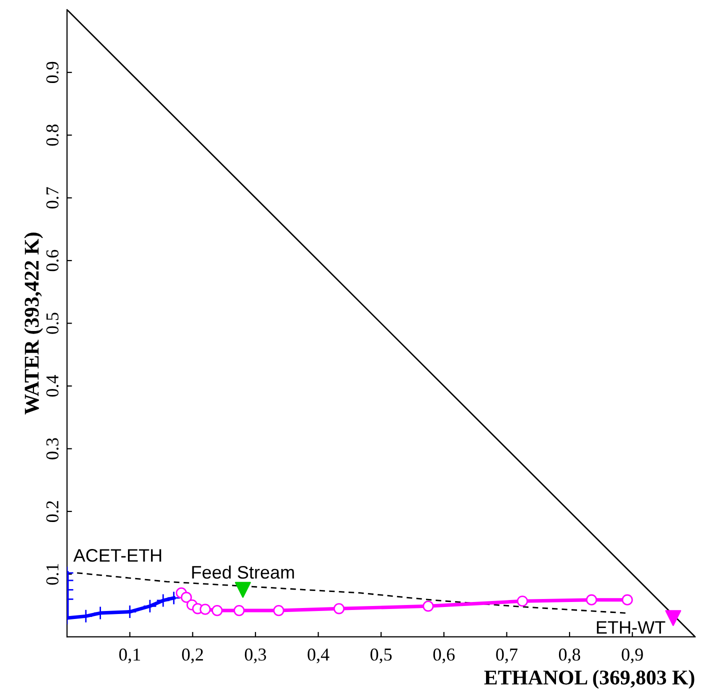 The width and height of the screenshot is (713, 693). I want to click on y-tick-label: 0.9, so click(52, 73).